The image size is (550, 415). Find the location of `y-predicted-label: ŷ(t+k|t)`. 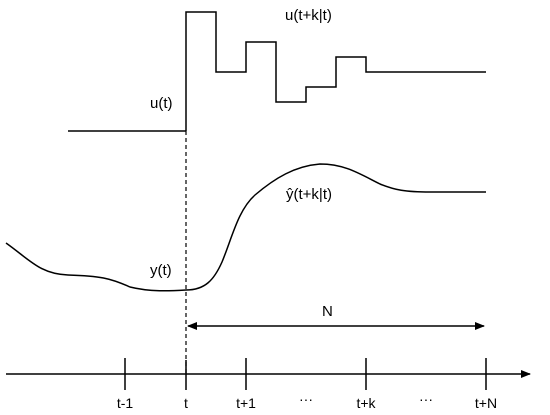

y-predicted-label: ŷ(t+k|t) is located at coordinates (309, 194).